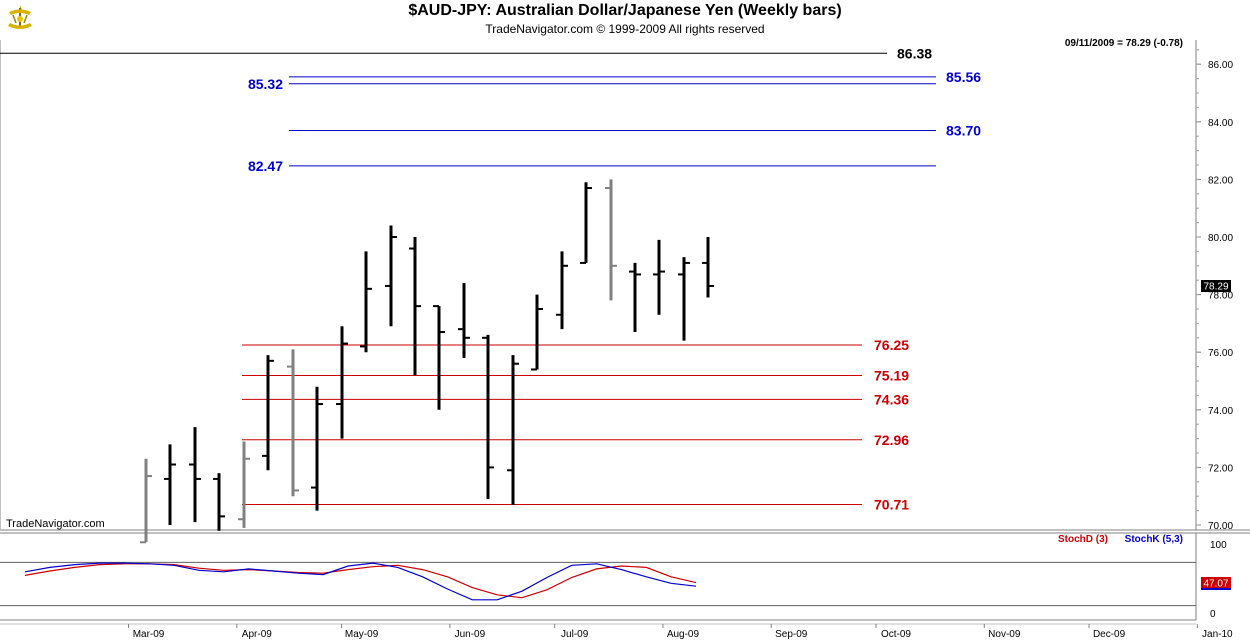  I want to click on time-axis-label: May-09, so click(362, 634).